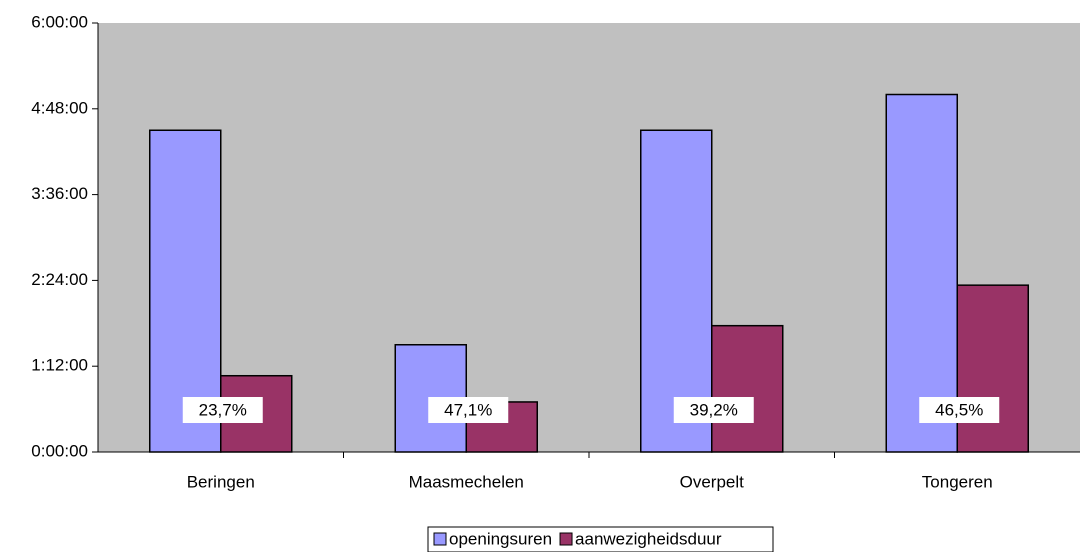 This screenshot has width=1082, height=552. I want to click on legend-label: openingsuren, so click(500, 538).